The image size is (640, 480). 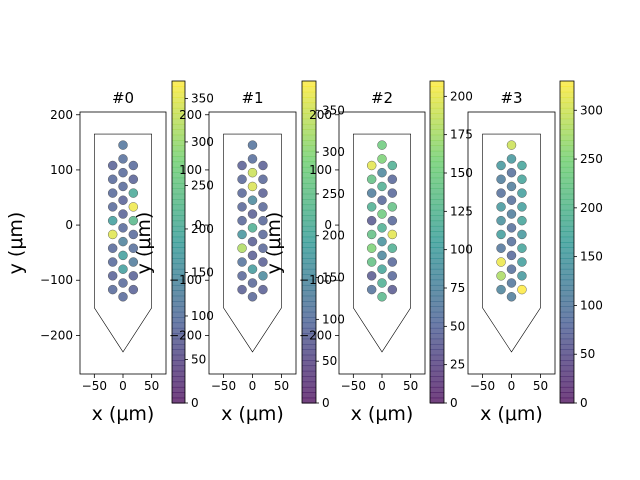 I want to click on chart-title: #0, so click(x=123, y=98).